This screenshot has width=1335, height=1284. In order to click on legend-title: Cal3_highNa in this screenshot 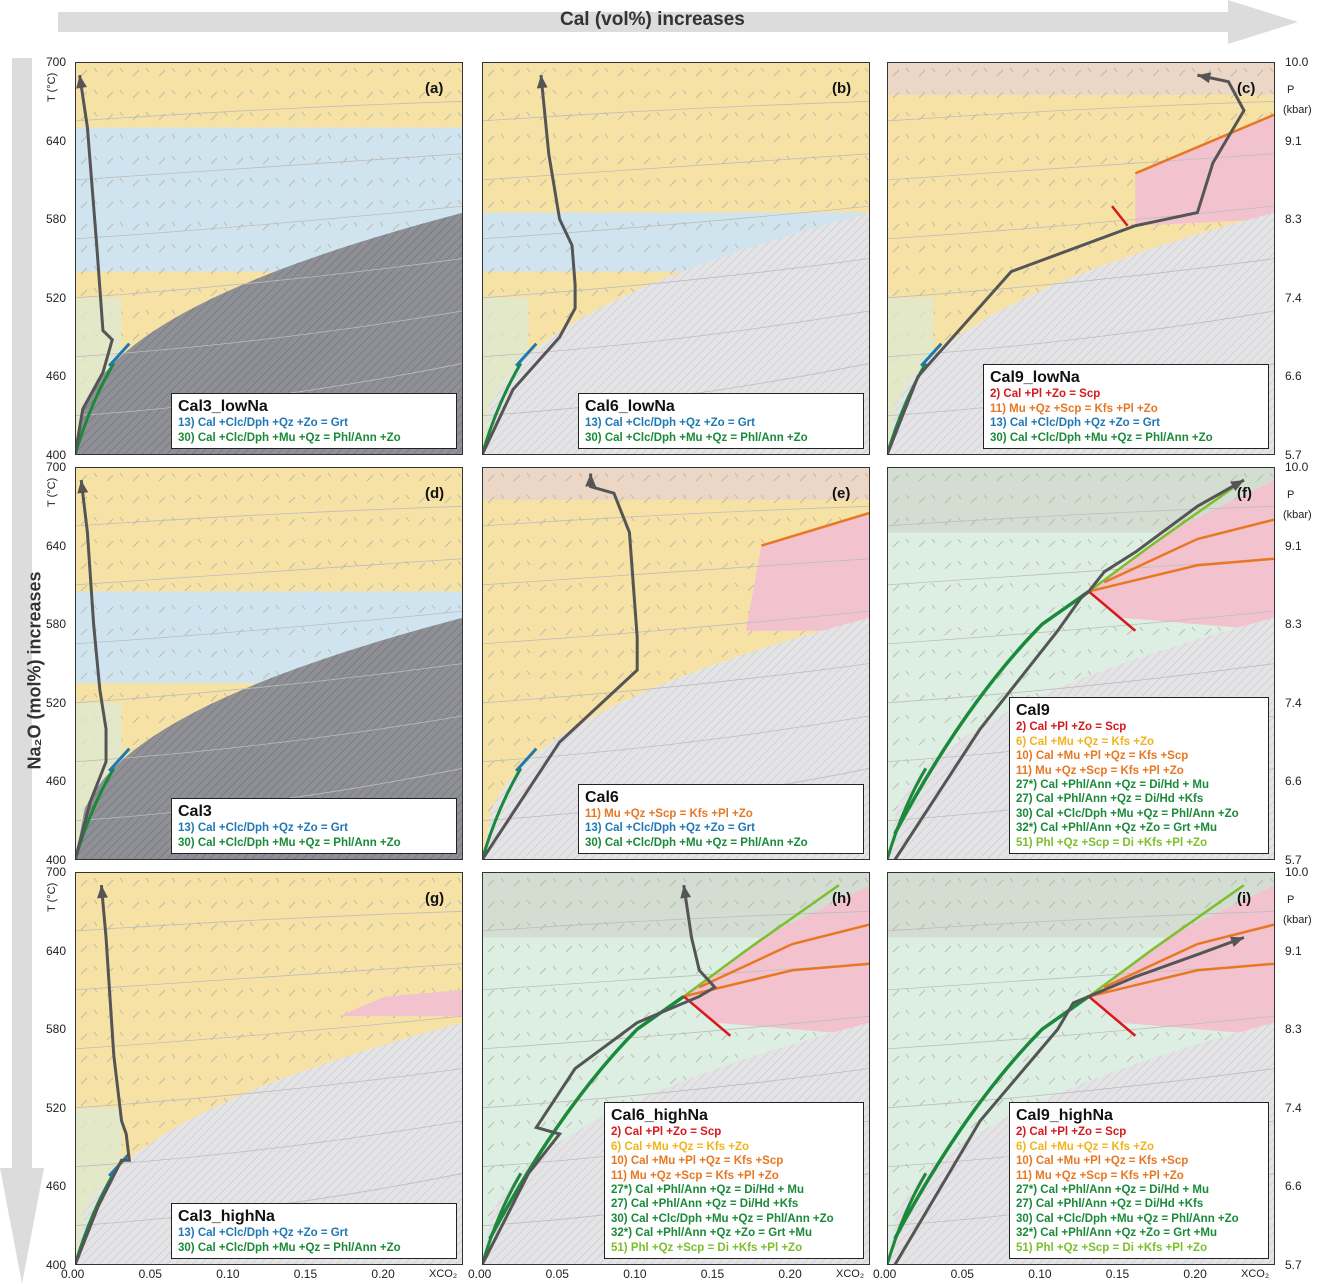, I will do `click(226, 1217)`.